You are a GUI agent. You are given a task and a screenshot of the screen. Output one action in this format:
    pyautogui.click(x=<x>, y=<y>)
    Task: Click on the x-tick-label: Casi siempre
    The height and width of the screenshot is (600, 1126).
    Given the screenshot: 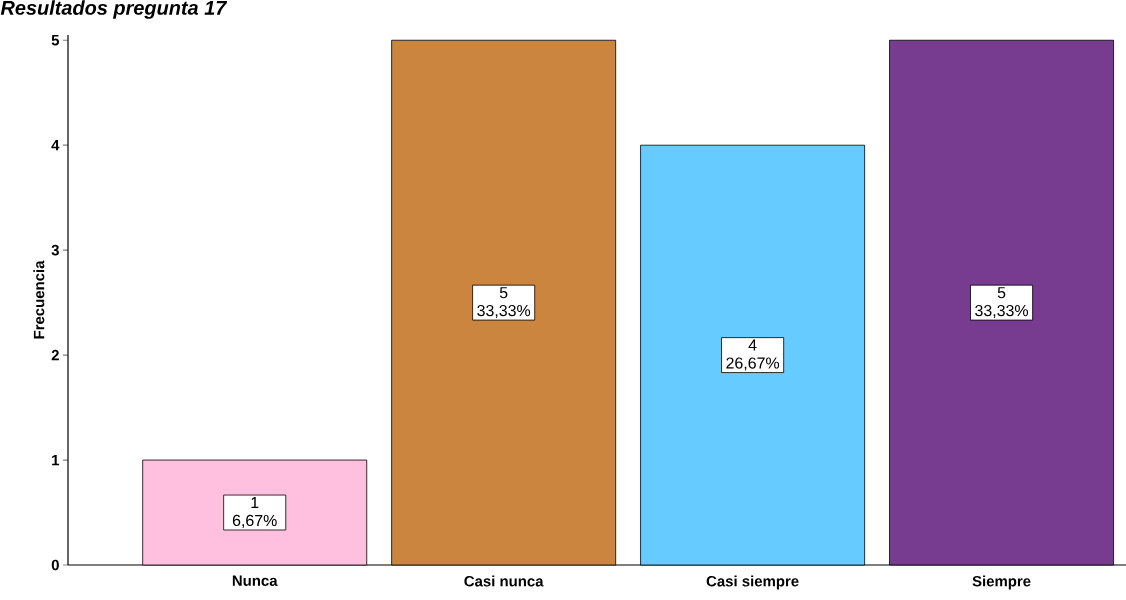 What is the action you would take?
    pyautogui.click(x=752, y=582)
    